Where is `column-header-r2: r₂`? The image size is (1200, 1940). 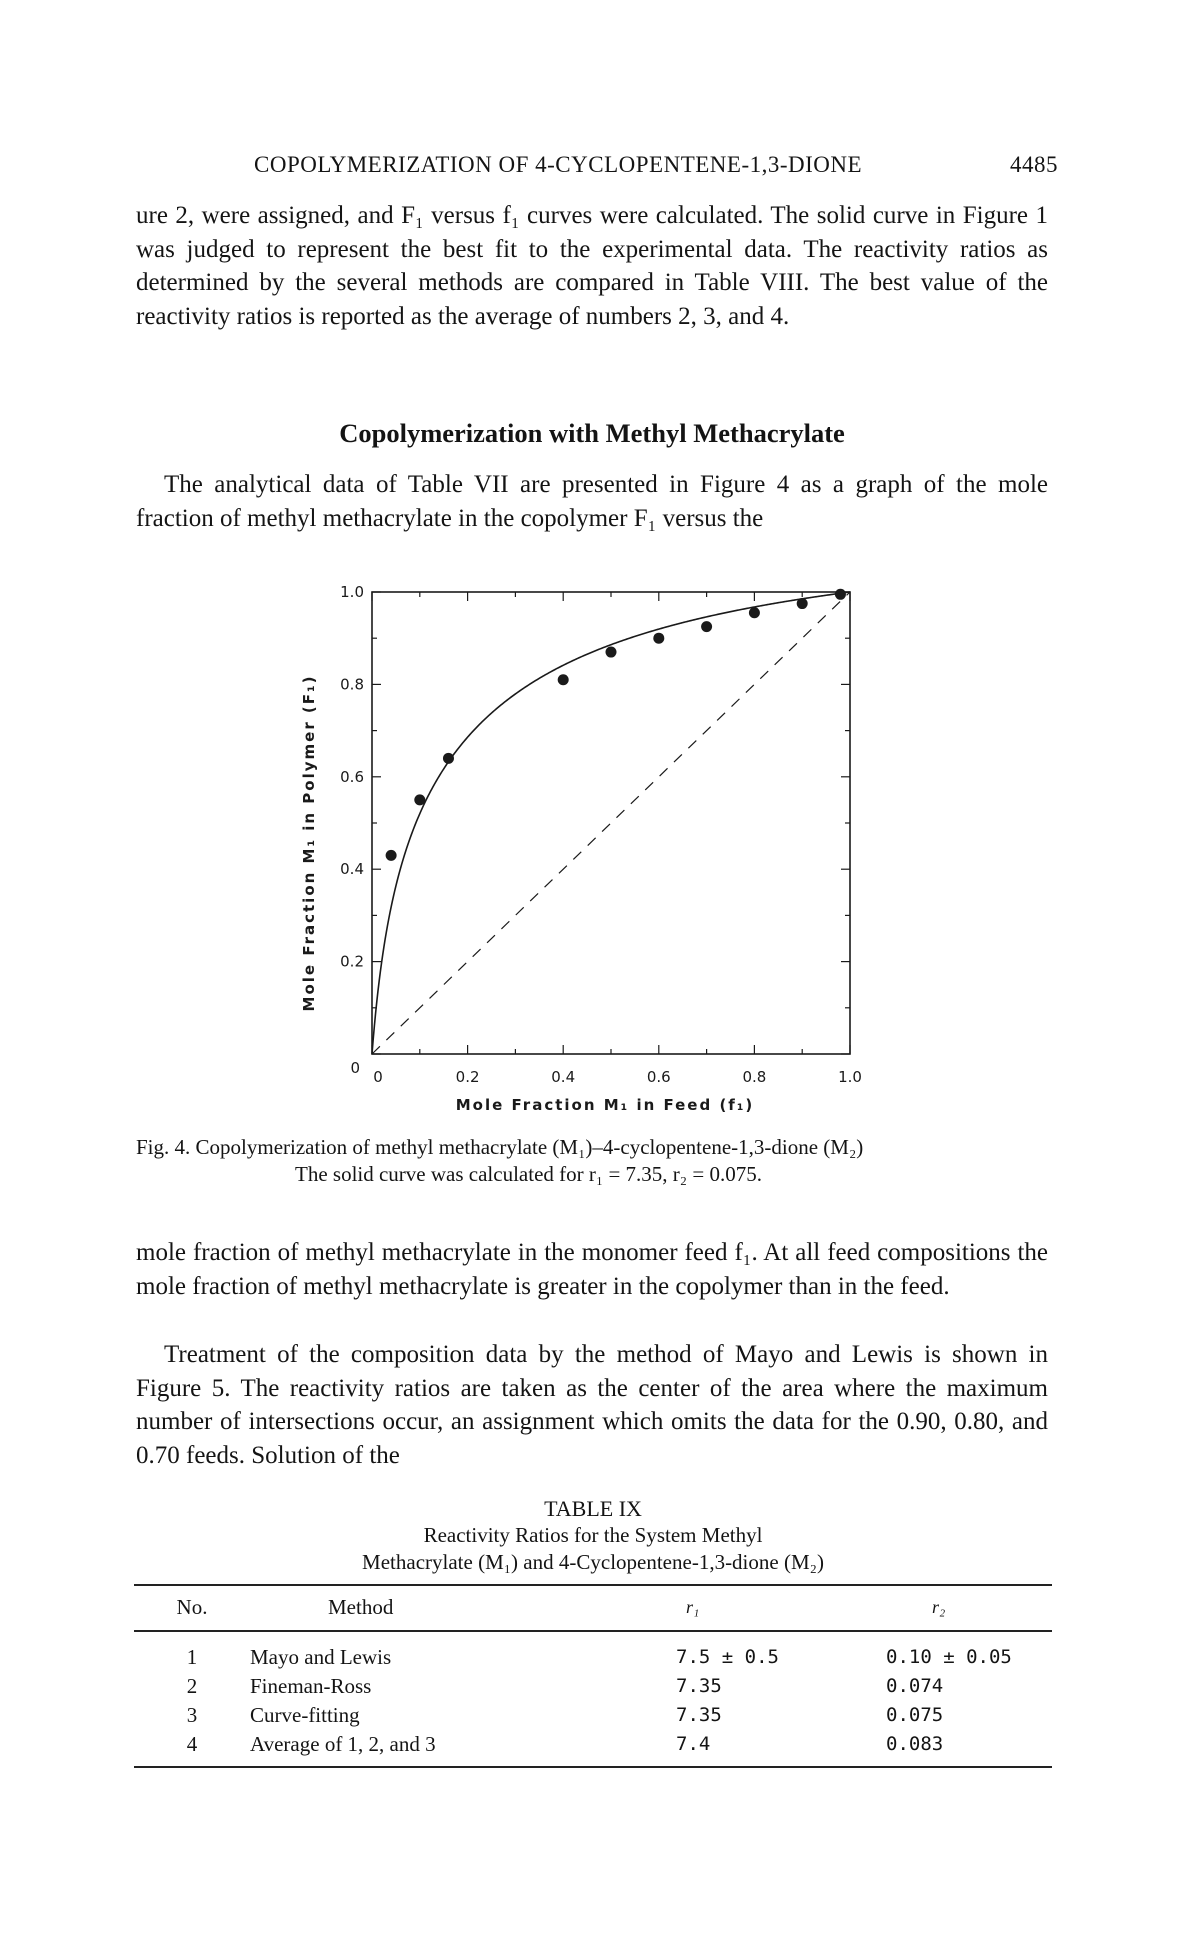
column-header-r2: r₂ is located at coordinates (969, 1608).